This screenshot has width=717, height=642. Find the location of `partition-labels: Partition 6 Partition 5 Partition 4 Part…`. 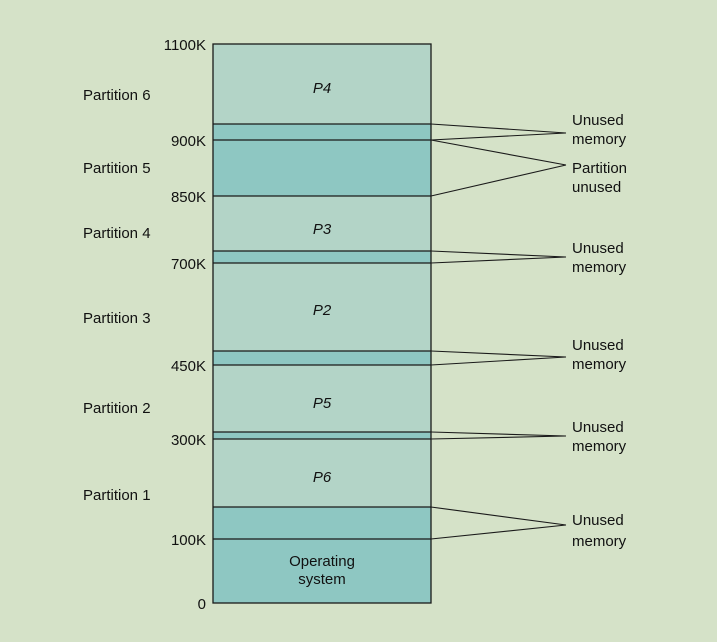

partition-labels: Partition 6 Partition 5 Partition 4 Part… is located at coordinates (117, 295).